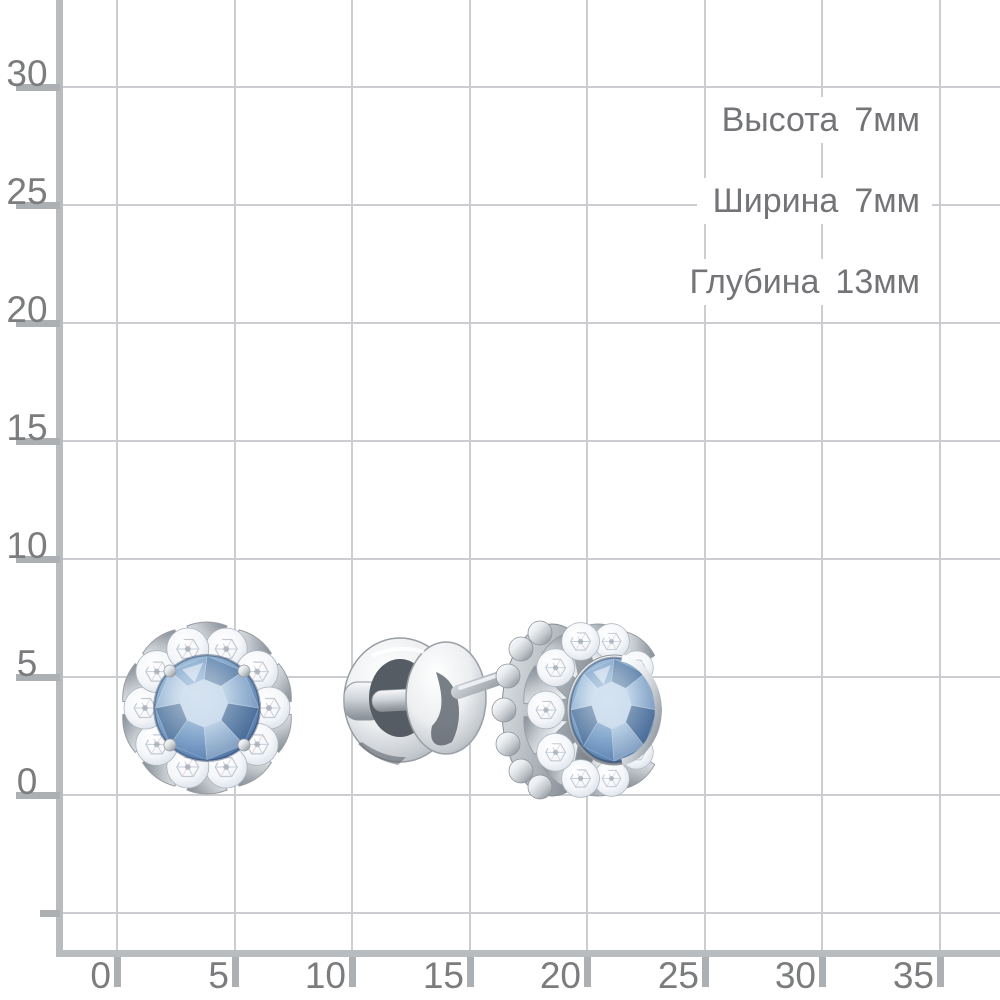 This screenshot has height=1000, width=1000. Describe the element at coordinates (218, 975) in the screenshot. I see `x-axis-label: 5` at that location.